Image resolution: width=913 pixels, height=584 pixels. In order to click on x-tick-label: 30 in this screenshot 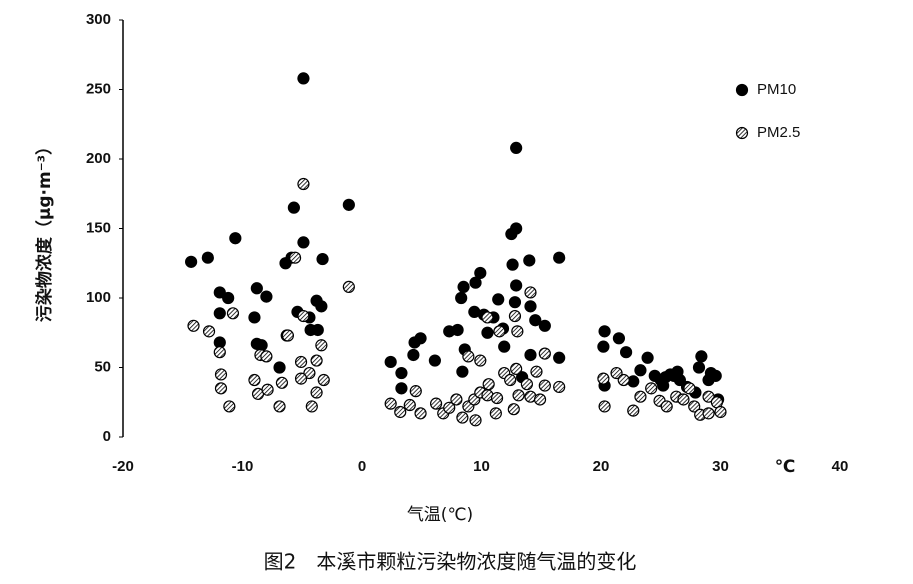, I will do `click(720, 466)`.